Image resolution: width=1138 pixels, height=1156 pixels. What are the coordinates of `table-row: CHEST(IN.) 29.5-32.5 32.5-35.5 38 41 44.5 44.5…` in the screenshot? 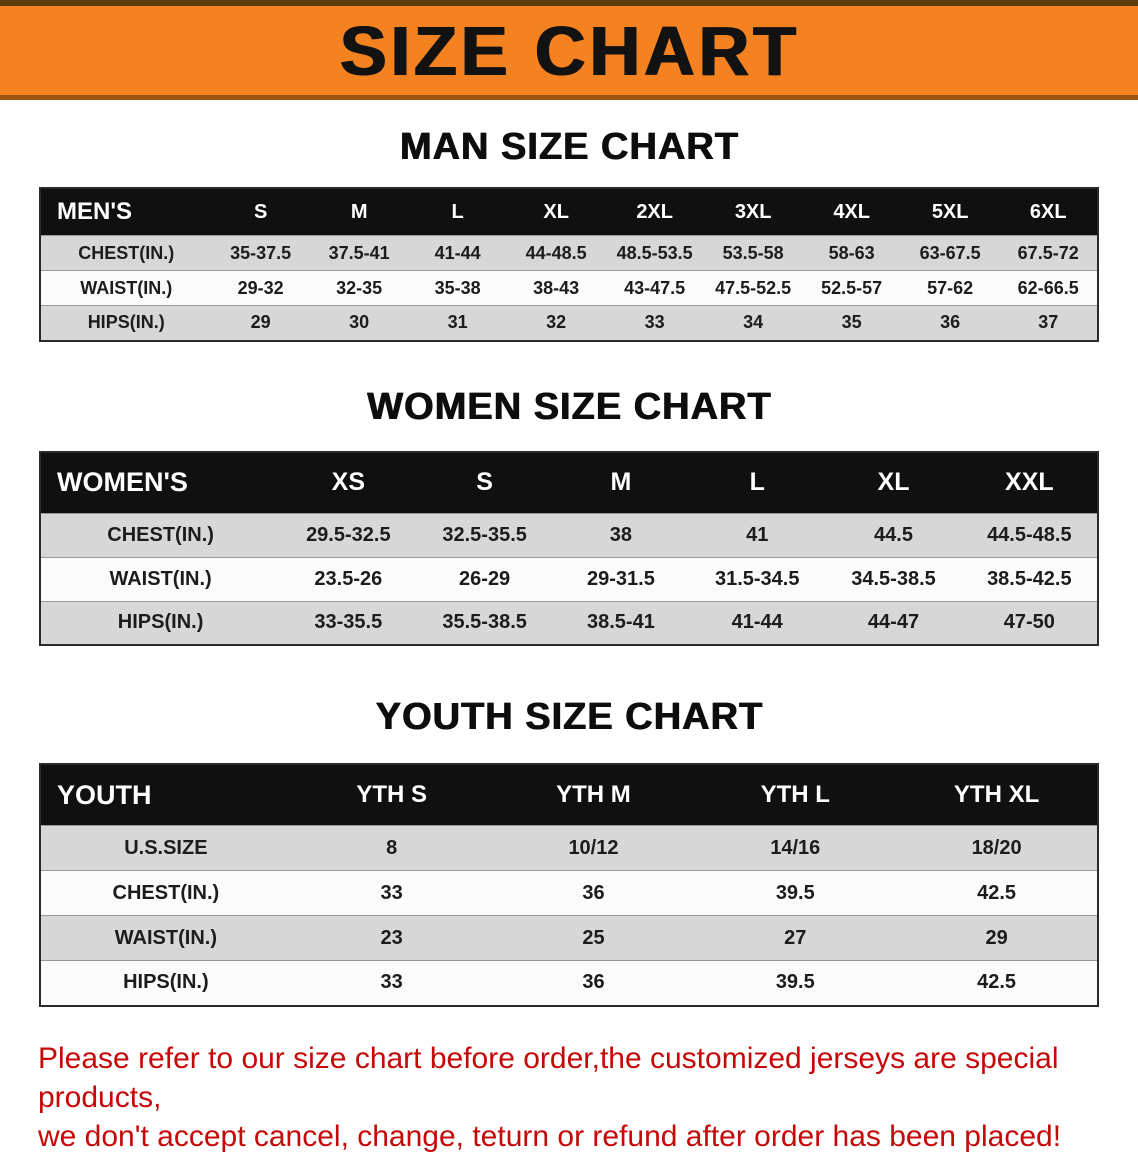 It's located at (569, 535).